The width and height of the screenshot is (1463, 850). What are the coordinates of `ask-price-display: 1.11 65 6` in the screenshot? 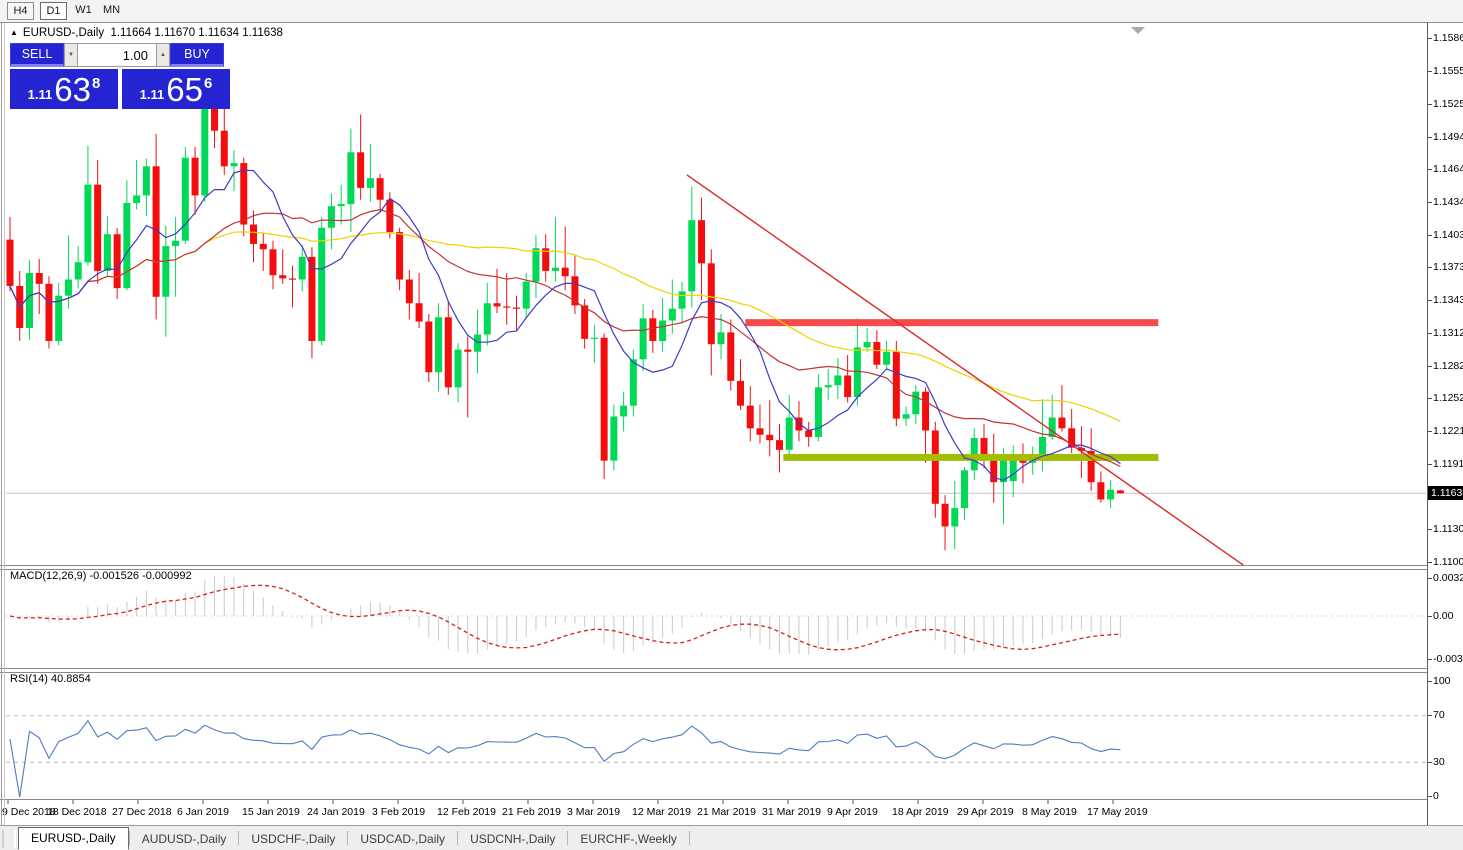 It's located at (176, 89).